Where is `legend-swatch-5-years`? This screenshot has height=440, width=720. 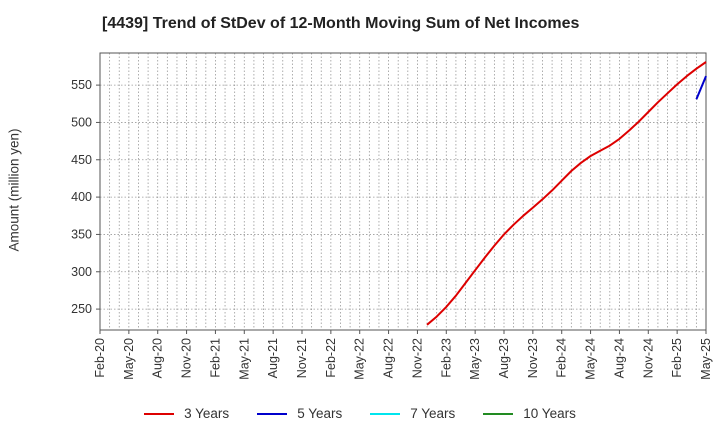
legend-swatch-5-years is located at coordinates (272, 413).